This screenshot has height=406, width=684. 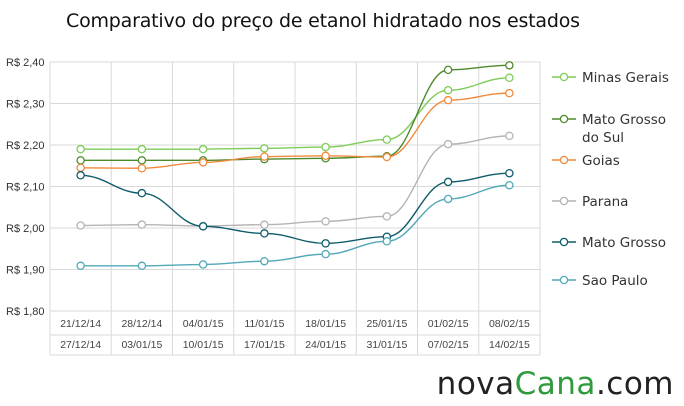 I want to click on x-tick-label-start: 21/12/14, so click(x=80, y=324).